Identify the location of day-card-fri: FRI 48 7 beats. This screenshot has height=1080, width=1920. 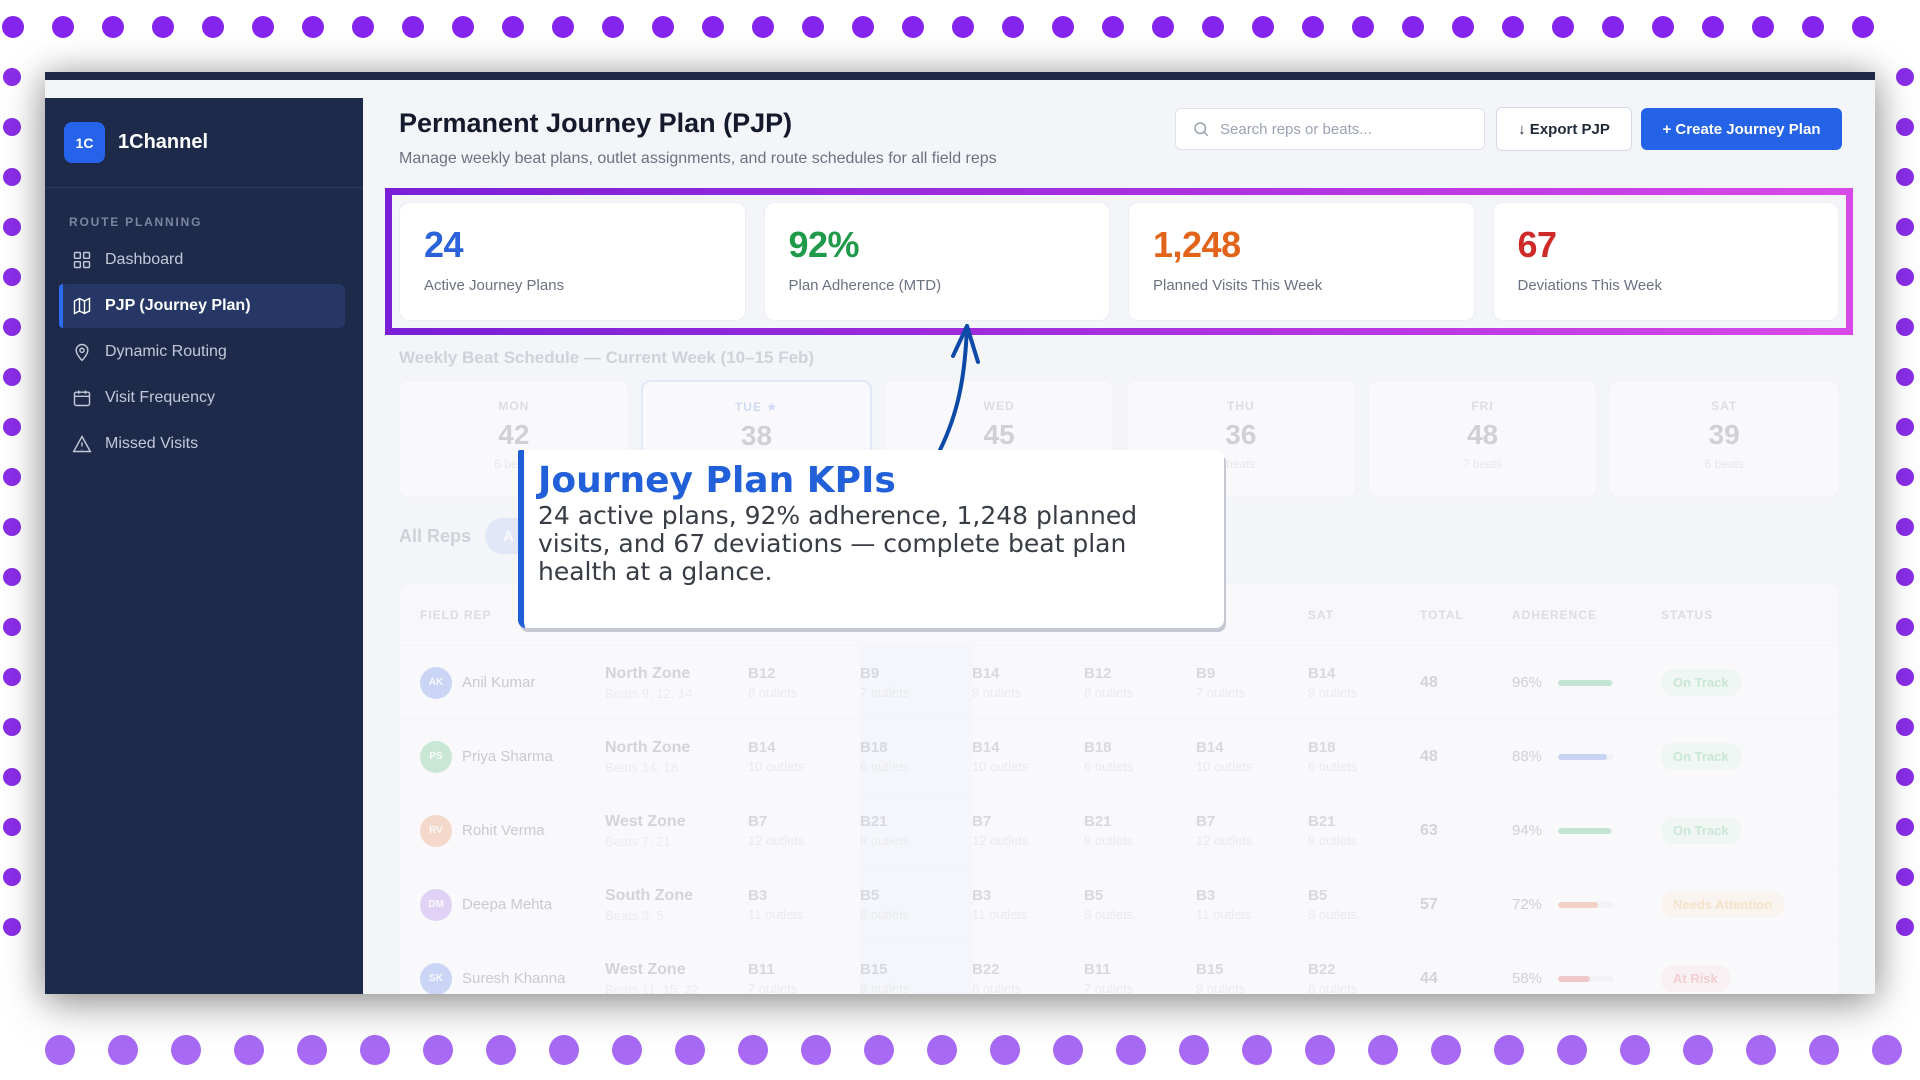
(1482, 439).